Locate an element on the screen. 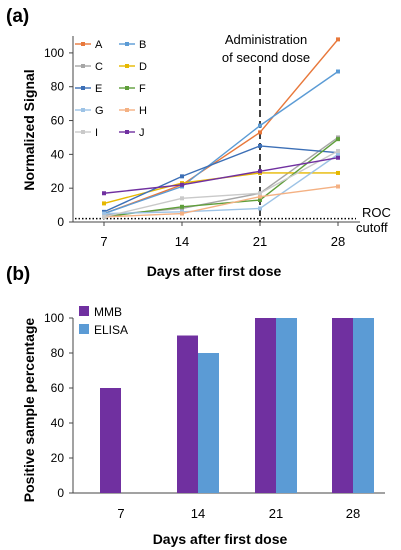 This screenshot has width=401, height=550. x-tick-label-a: 28 is located at coordinates (338, 241).